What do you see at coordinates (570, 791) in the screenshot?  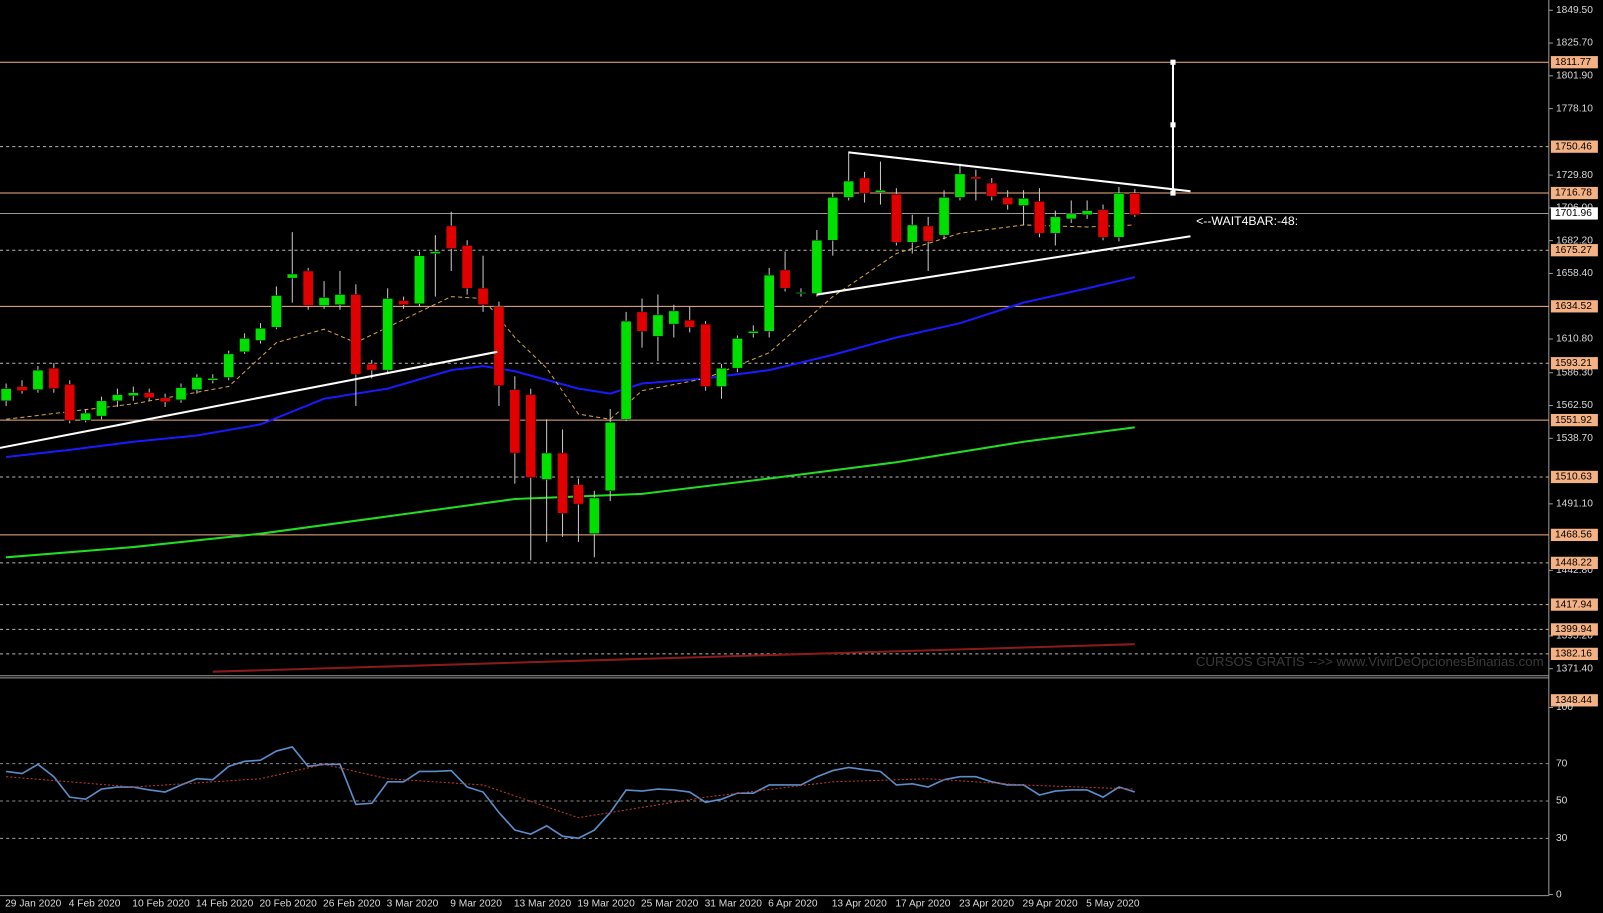 I see `indicator-signal` at bounding box center [570, 791].